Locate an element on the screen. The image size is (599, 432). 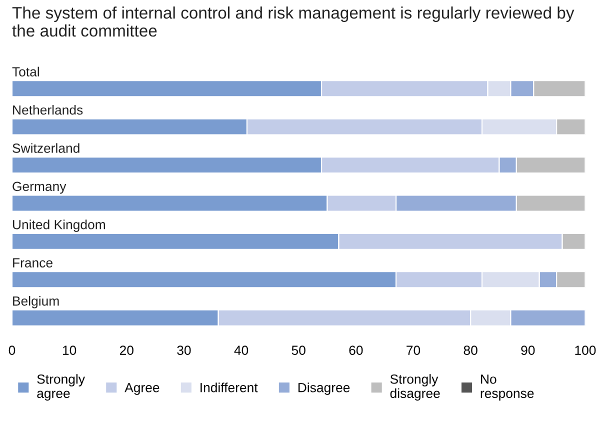
legend-label: No response is located at coordinates (507, 387).